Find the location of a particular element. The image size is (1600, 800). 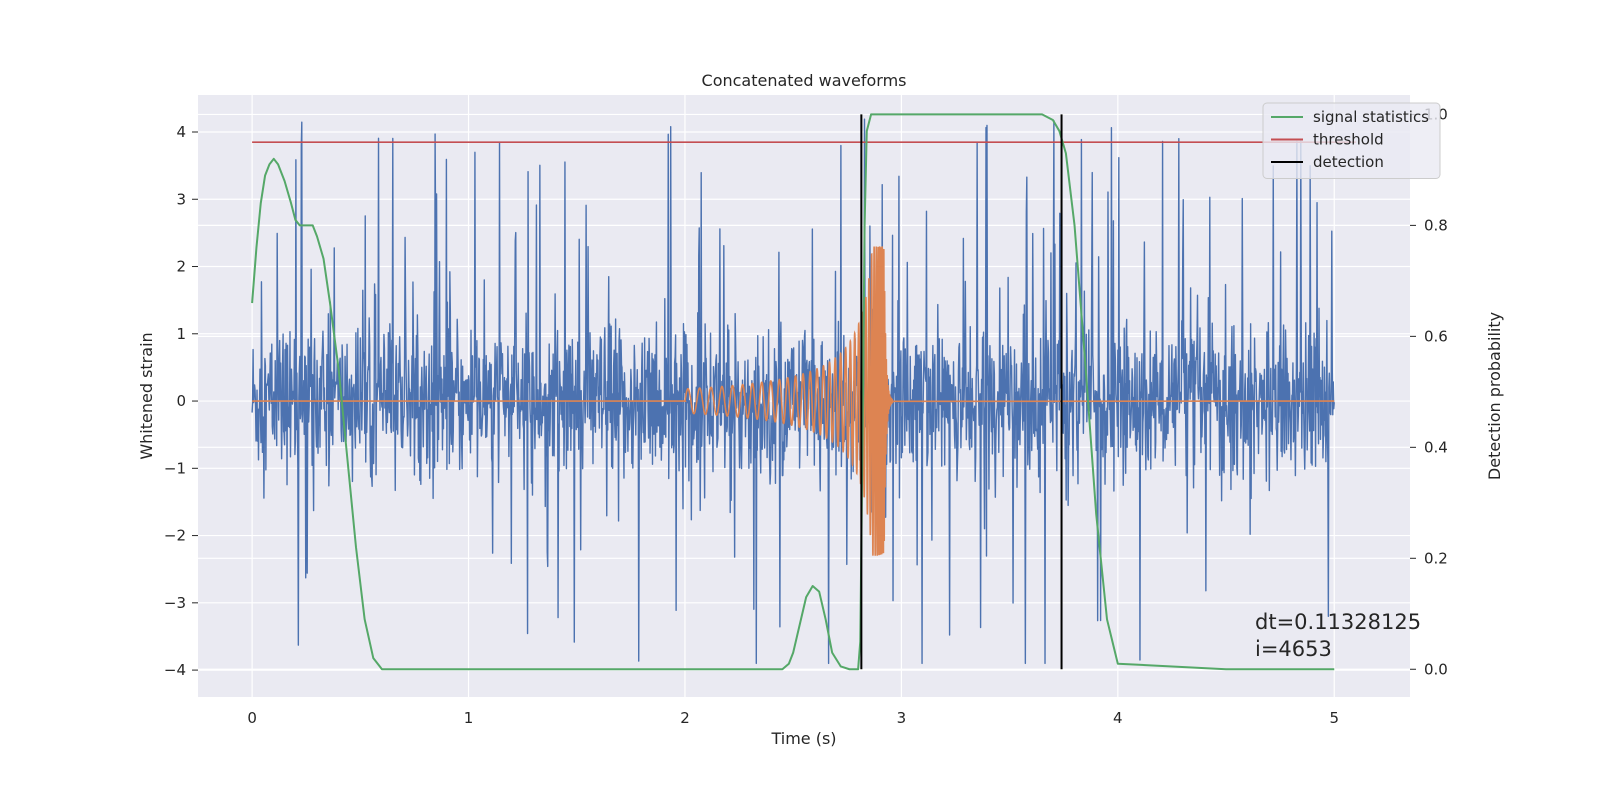

left-y-tick-label: −1 is located at coordinates (175, 468).